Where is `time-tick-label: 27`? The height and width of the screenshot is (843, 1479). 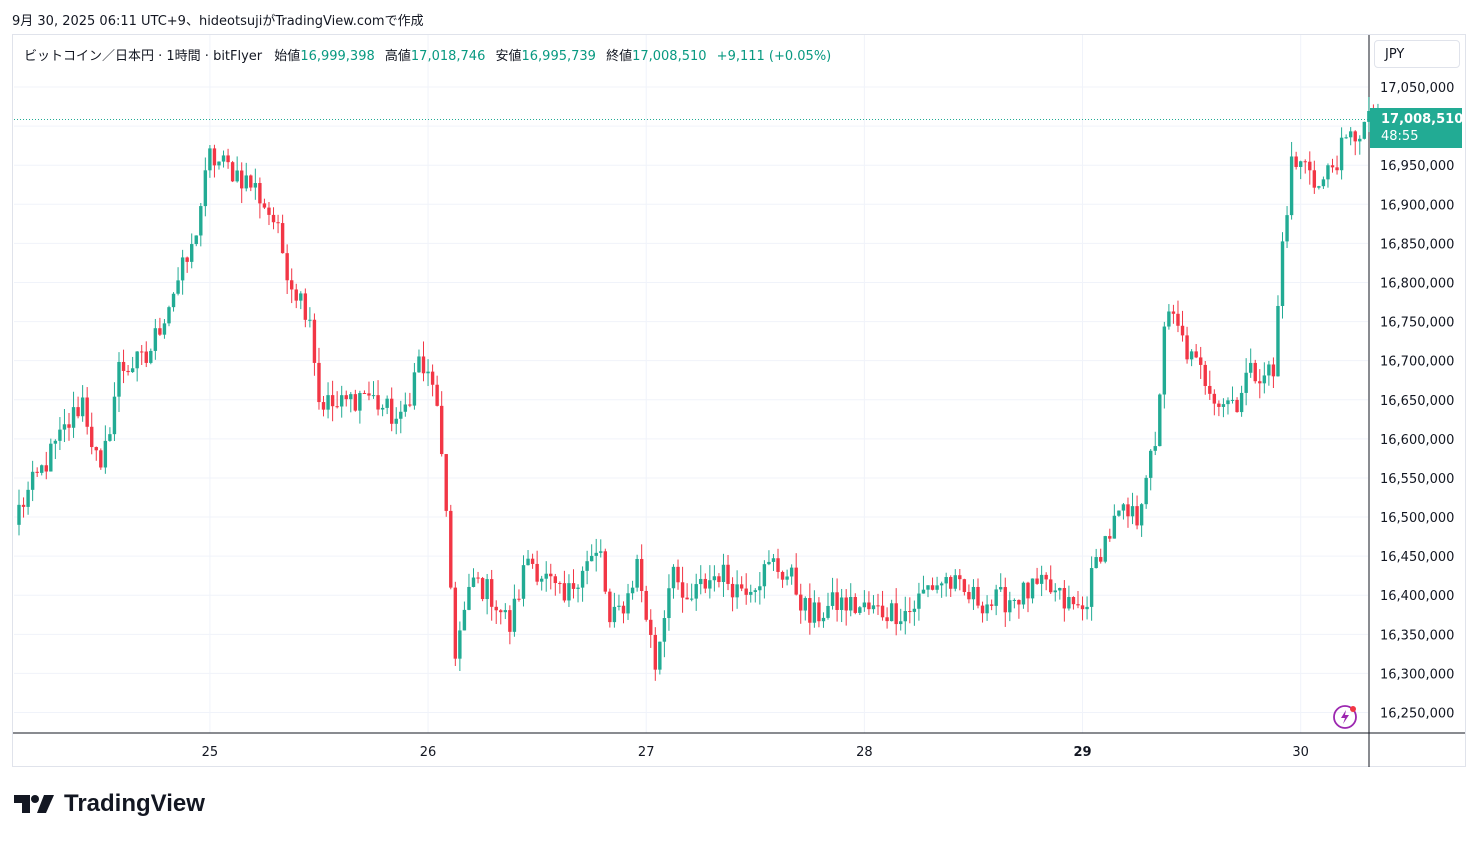
time-tick-label: 27 is located at coordinates (646, 752).